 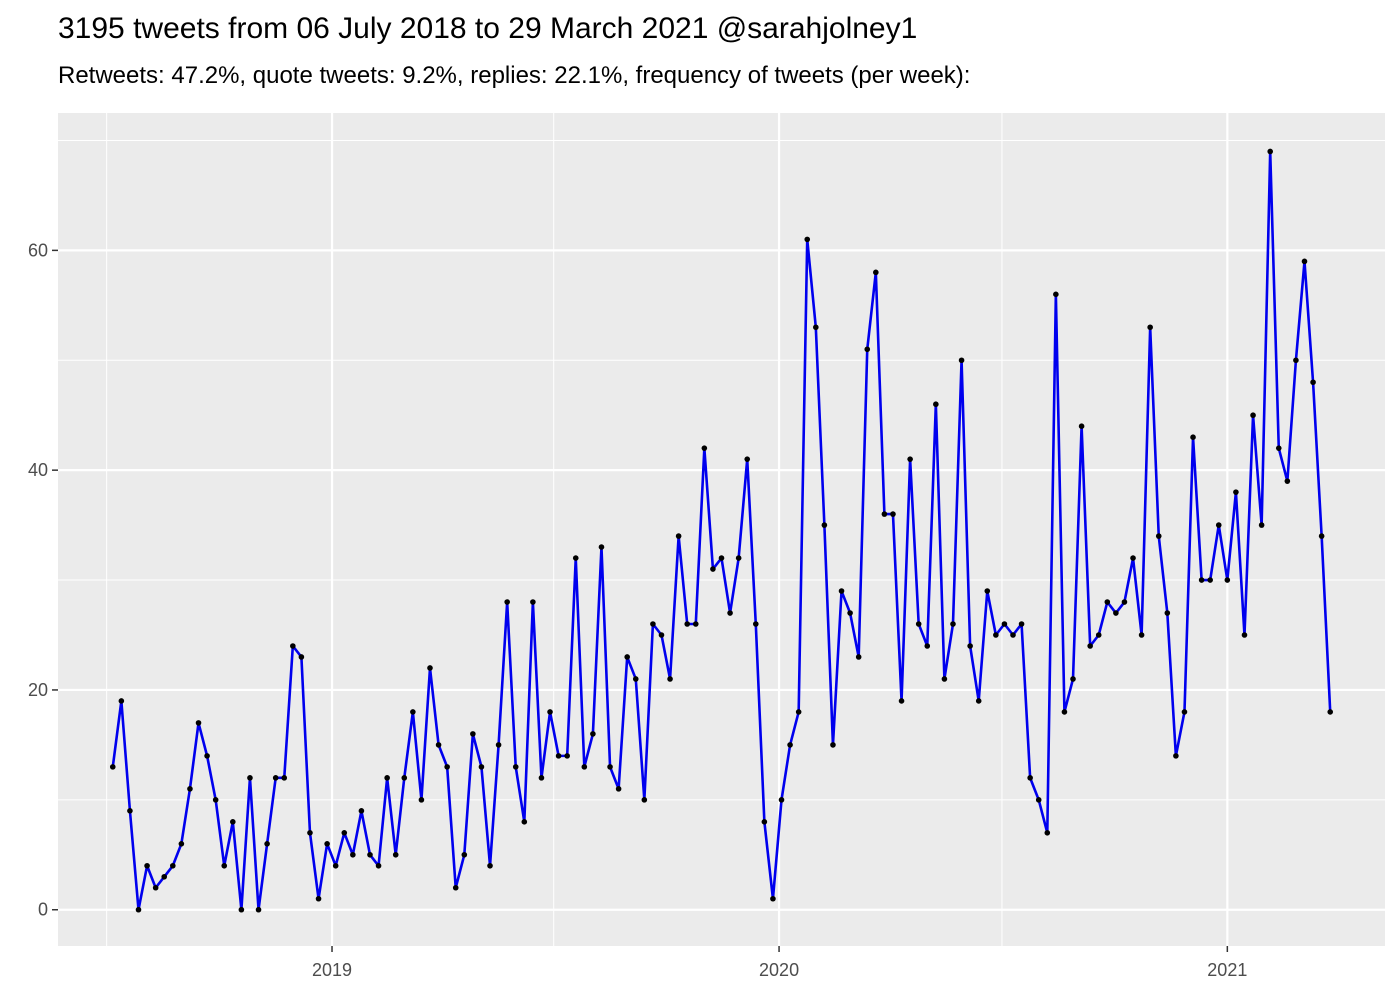 I want to click on x-tick-label: 2021, so click(x=1227, y=970).